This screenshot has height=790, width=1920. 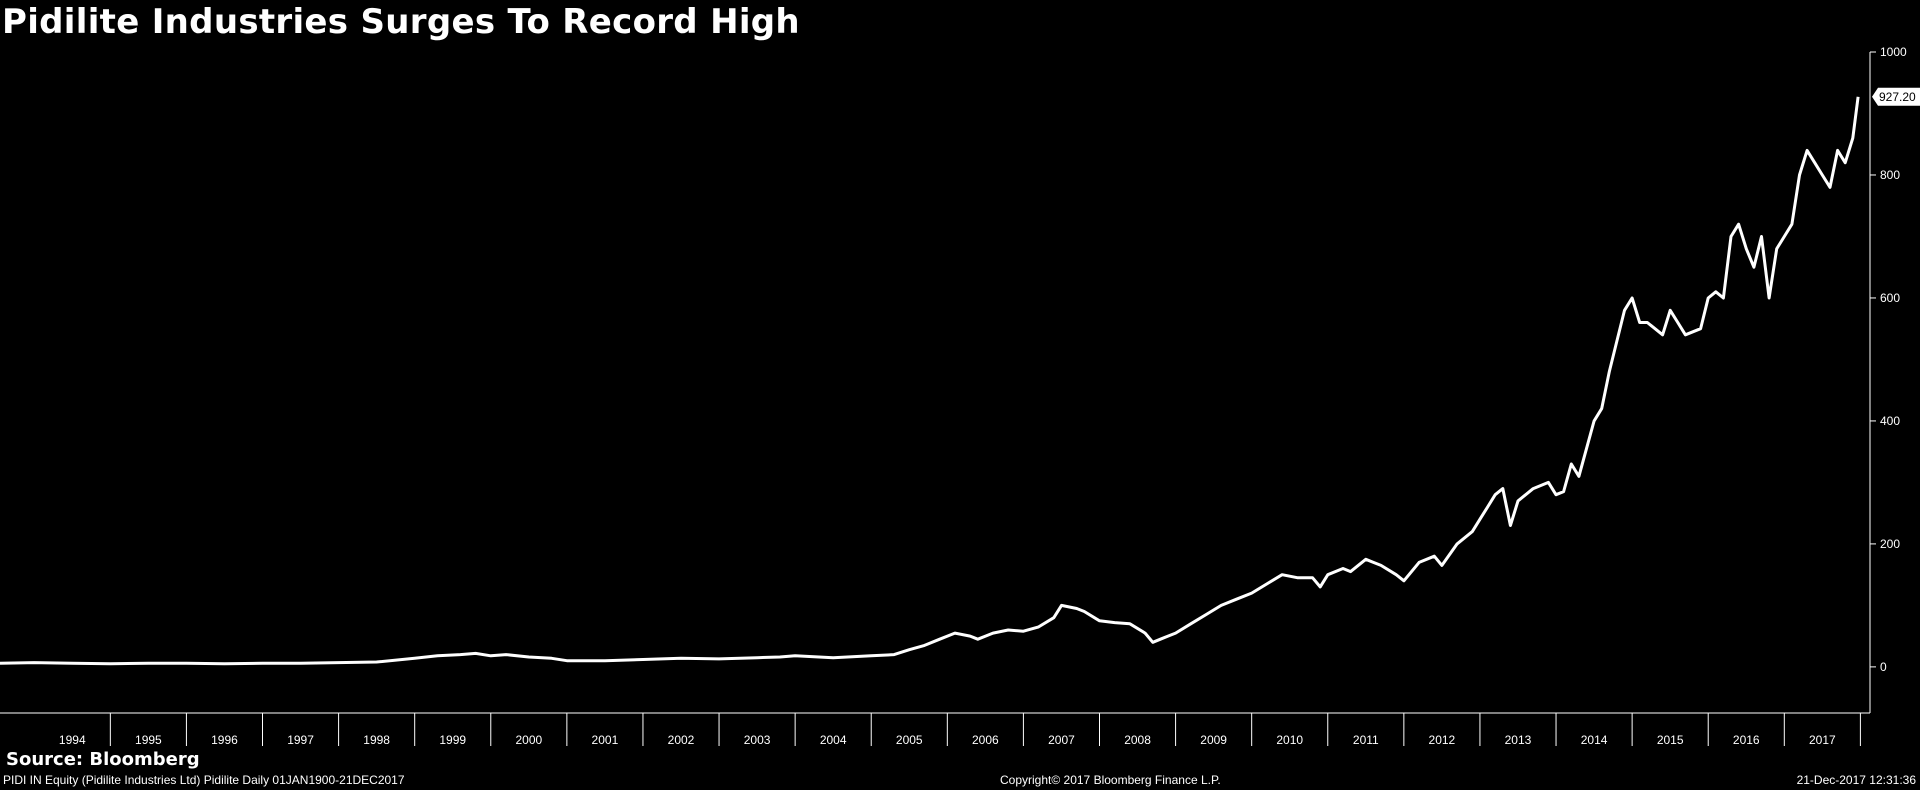 What do you see at coordinates (833, 740) in the screenshot?
I see `x-tick-label: 2004` at bounding box center [833, 740].